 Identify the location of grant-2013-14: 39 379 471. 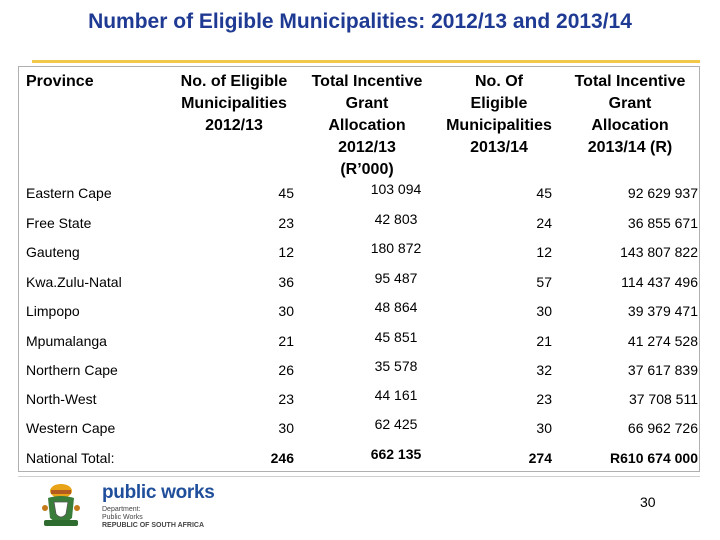
(662, 311).